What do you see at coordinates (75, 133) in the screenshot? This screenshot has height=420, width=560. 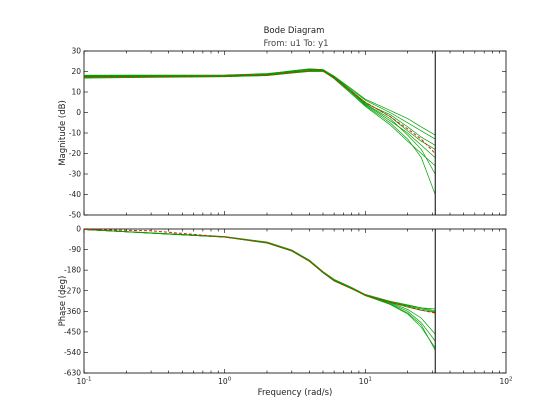 I see `magnitude-ytick-label: -10` at bounding box center [75, 133].